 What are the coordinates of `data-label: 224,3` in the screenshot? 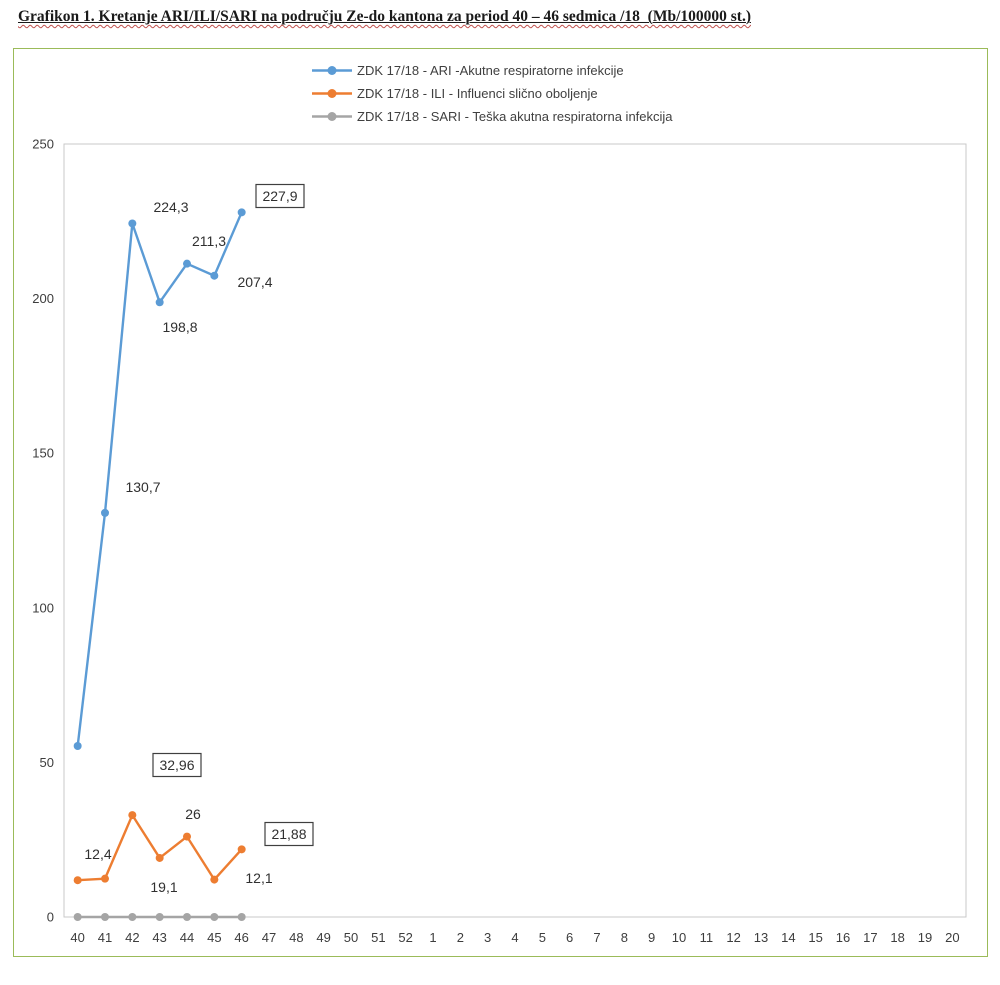 It's located at (170, 207).